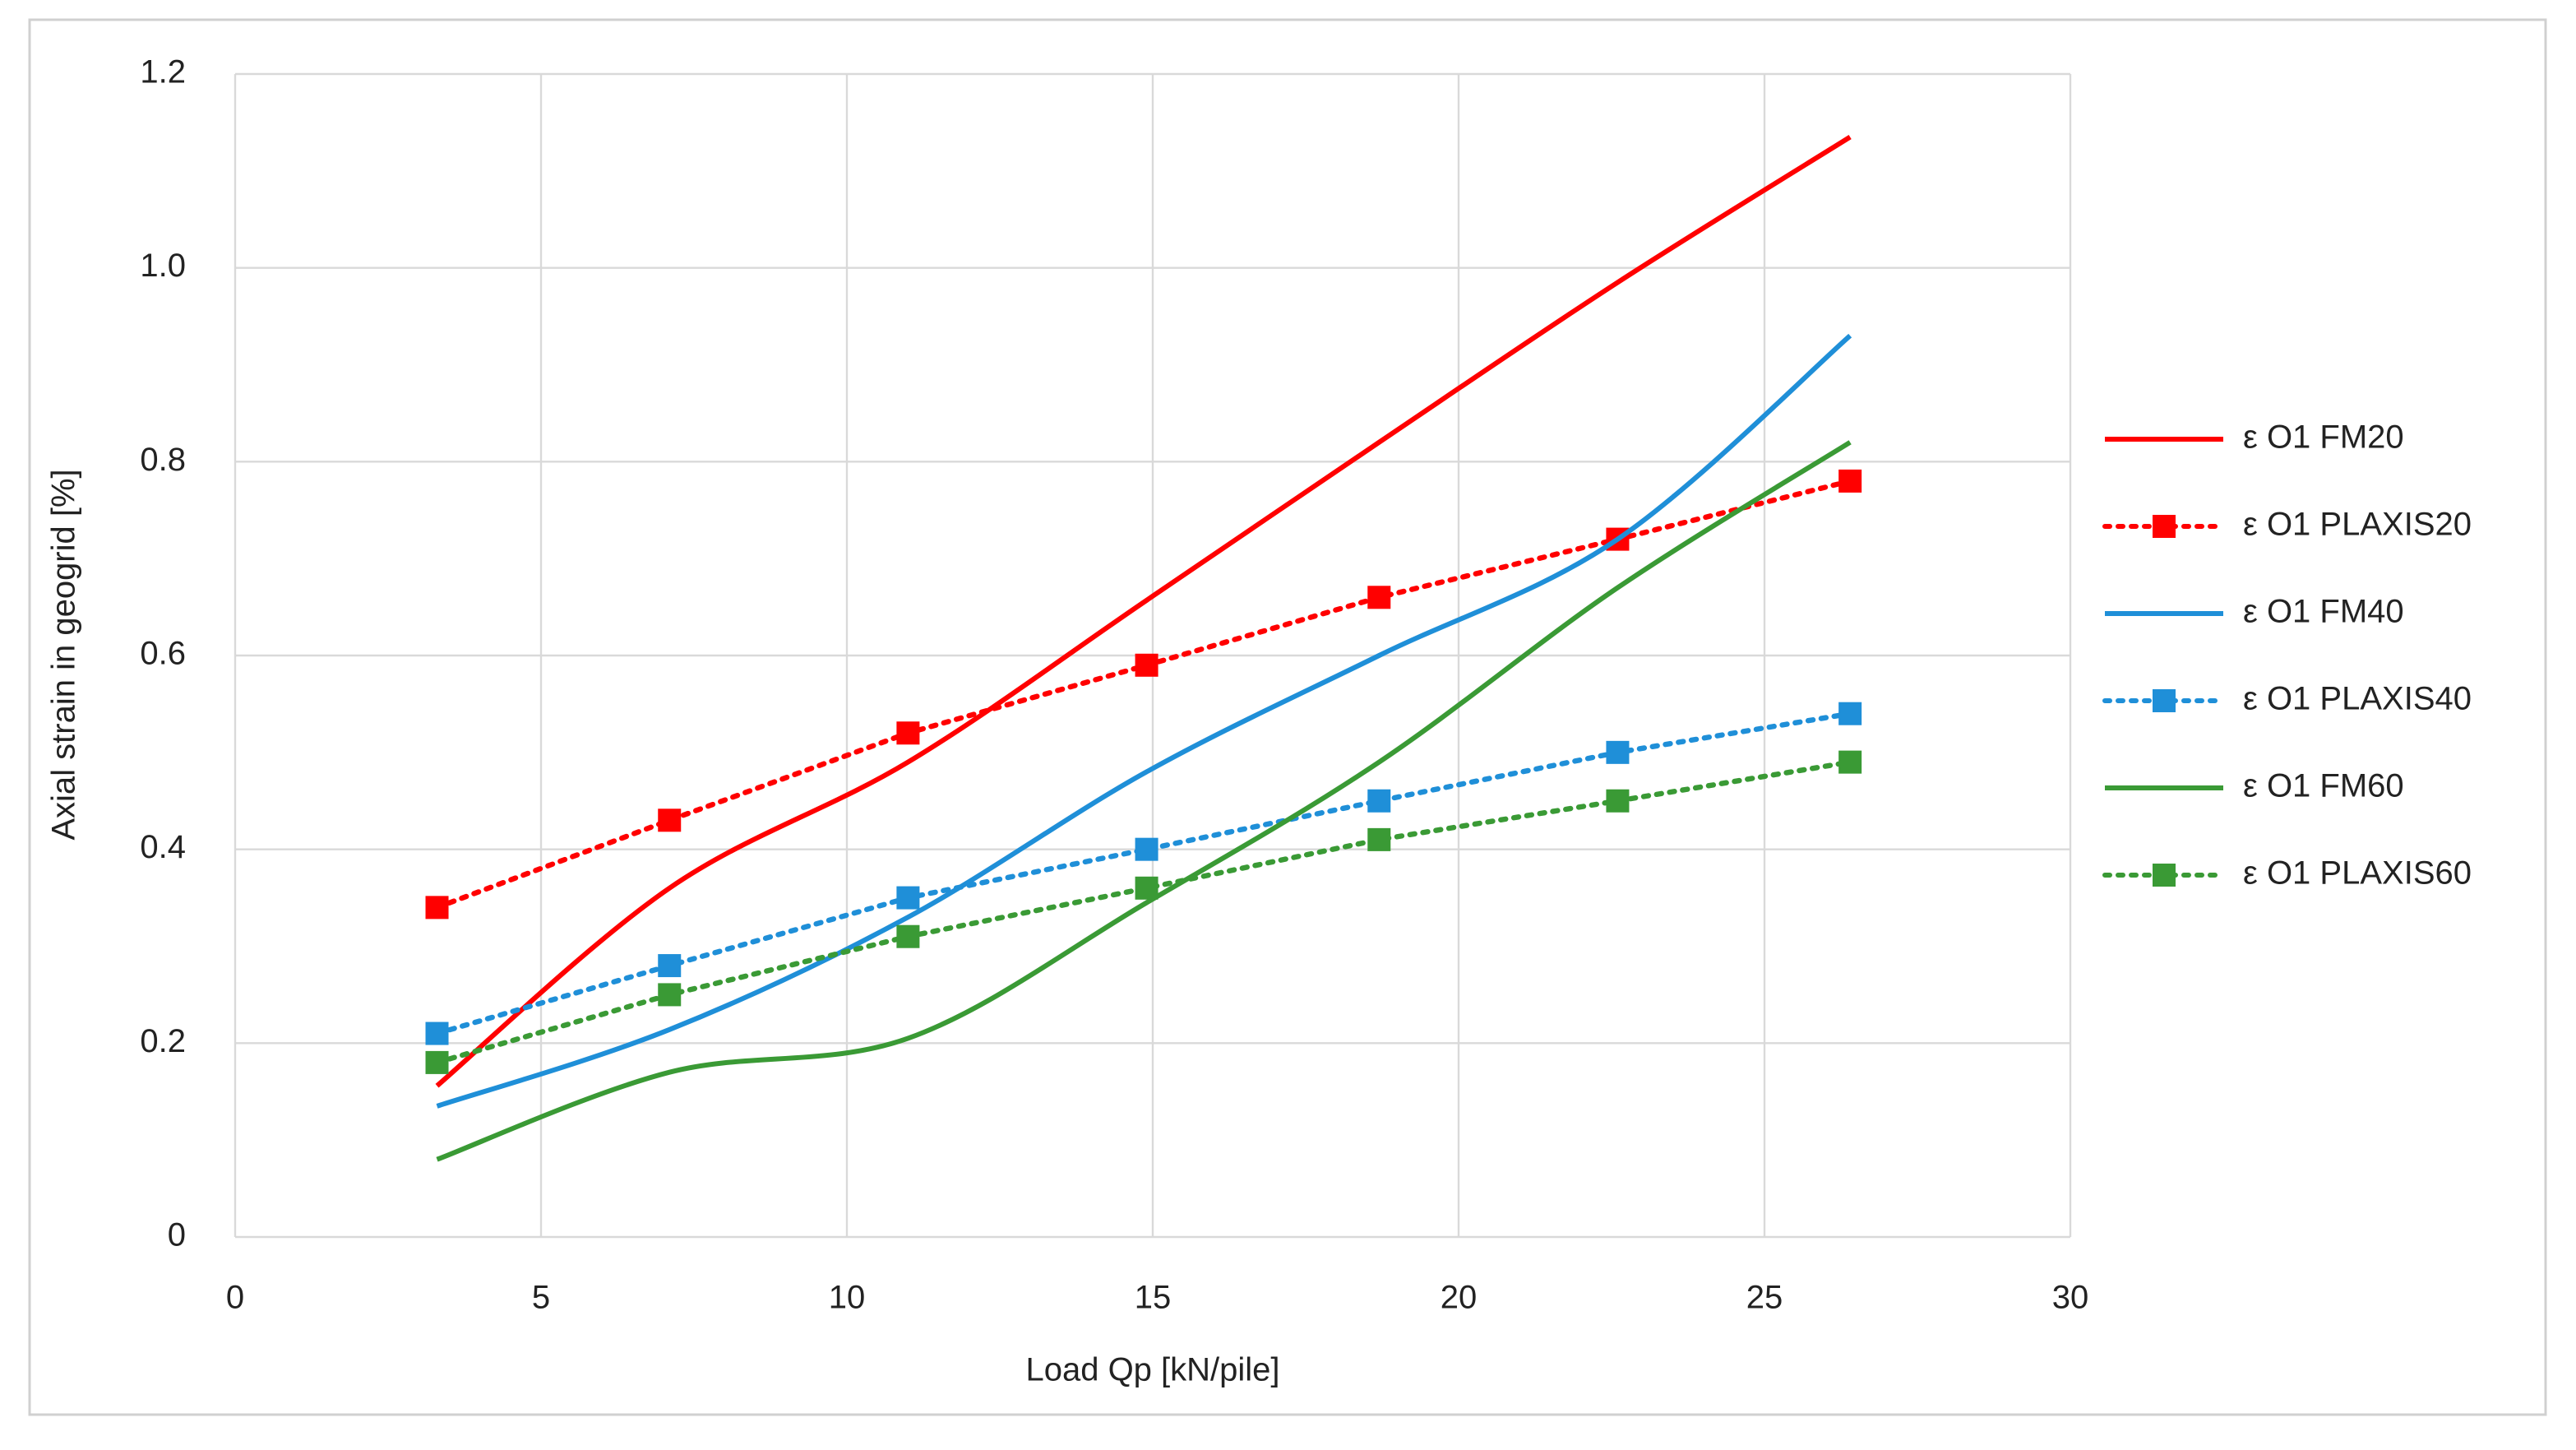 The width and height of the screenshot is (2576, 1450). Describe the element at coordinates (1764, 1298) in the screenshot. I see `x-tick-label: 25` at that location.